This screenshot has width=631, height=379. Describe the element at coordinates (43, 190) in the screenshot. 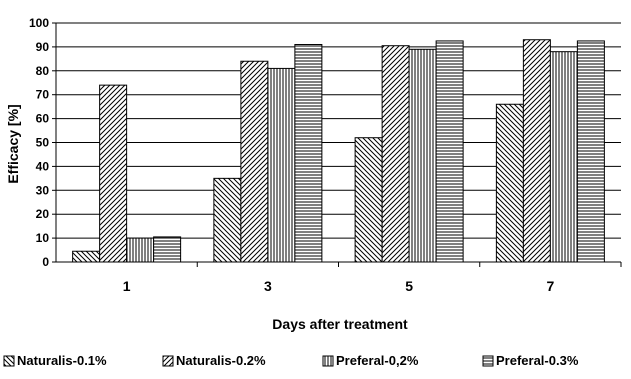

I see `y-tick-label: 30` at that location.